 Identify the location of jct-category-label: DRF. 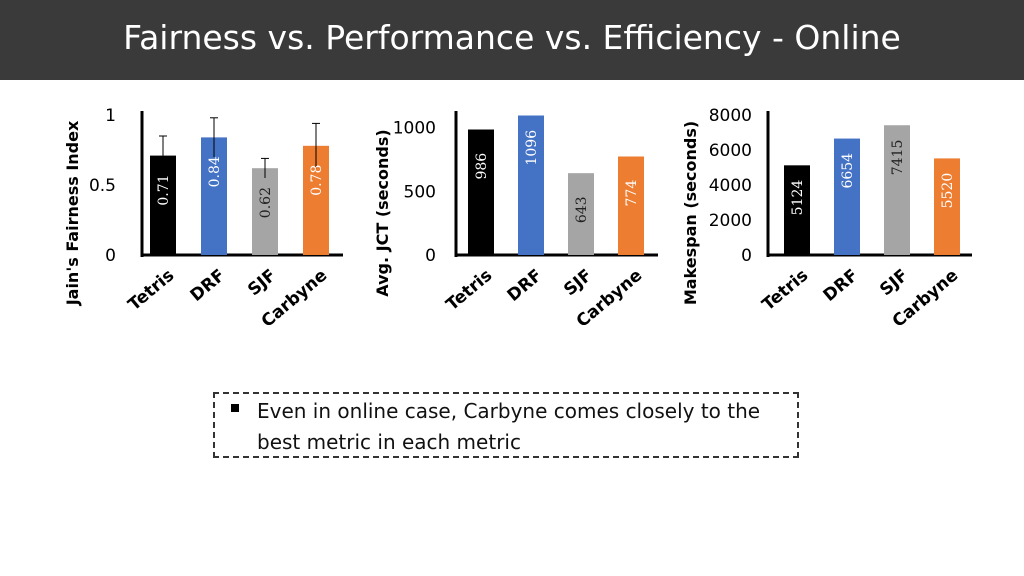
(525, 286).